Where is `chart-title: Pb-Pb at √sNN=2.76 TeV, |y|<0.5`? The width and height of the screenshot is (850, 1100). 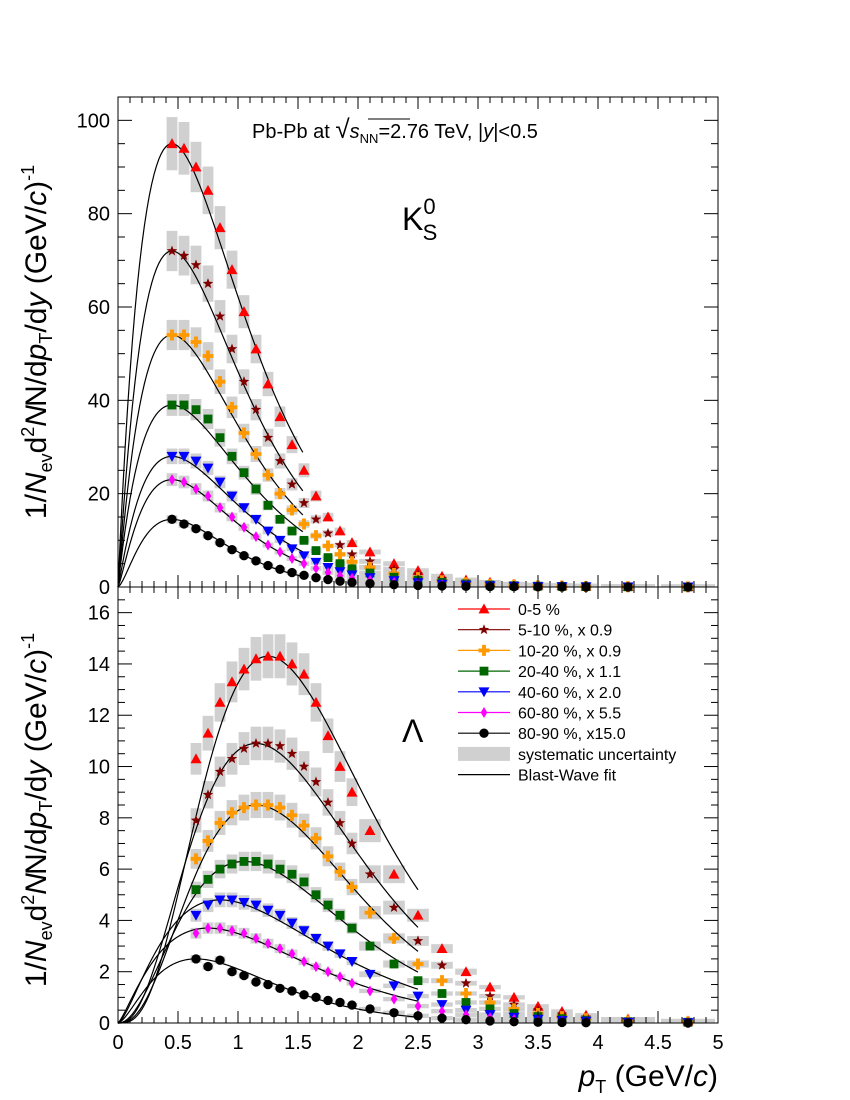
chart-title: Pb-Pb at √sNN=2.76 TeV, |y|<0.5 is located at coordinates (395, 130).